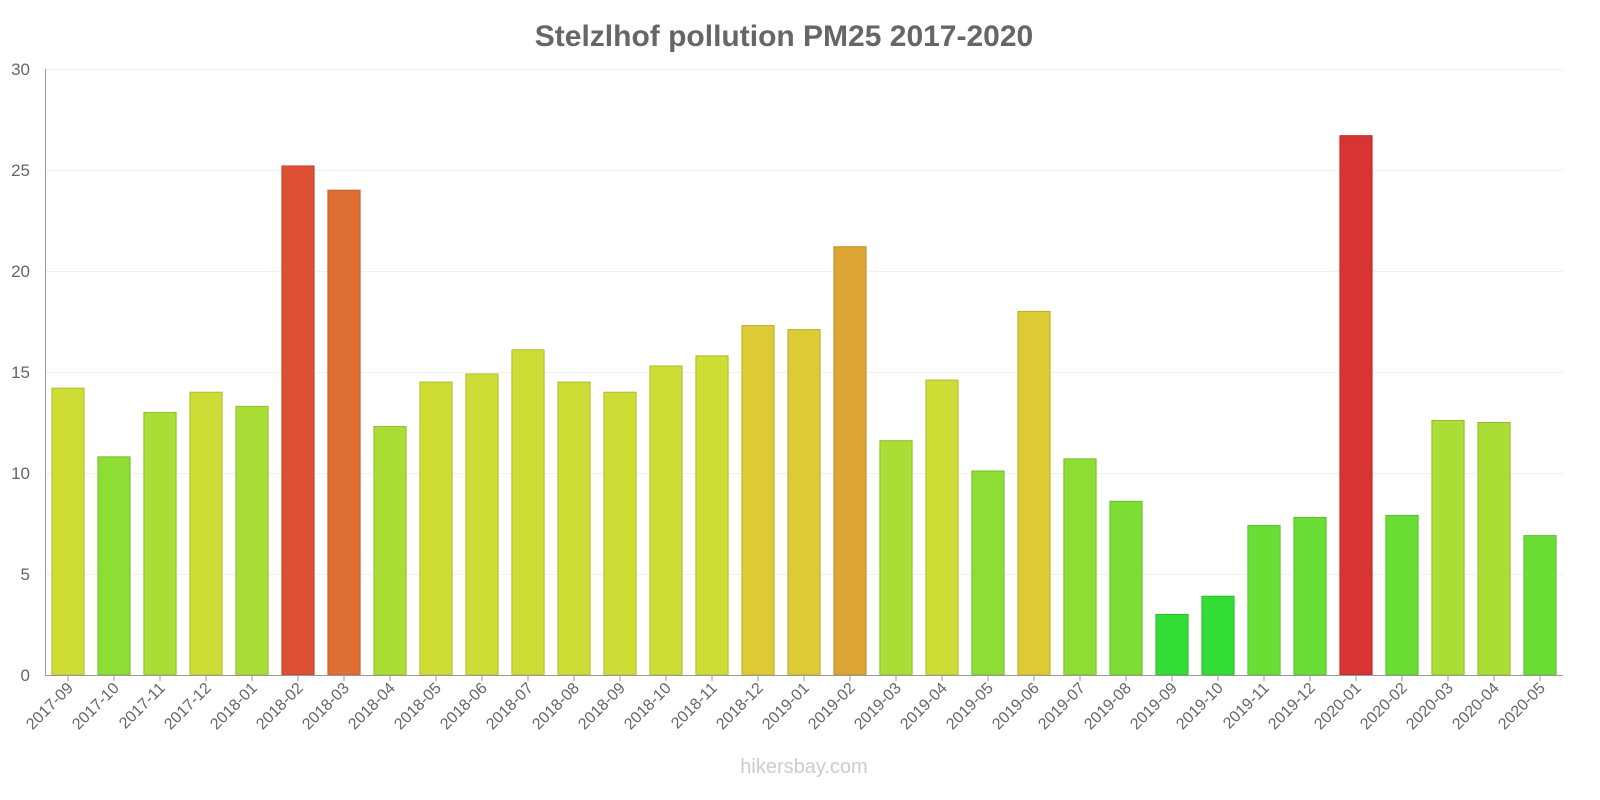 The height and width of the screenshot is (800, 1600). What do you see at coordinates (832, 707) in the screenshot?
I see `x-tick-label: 2019-02` at bounding box center [832, 707].